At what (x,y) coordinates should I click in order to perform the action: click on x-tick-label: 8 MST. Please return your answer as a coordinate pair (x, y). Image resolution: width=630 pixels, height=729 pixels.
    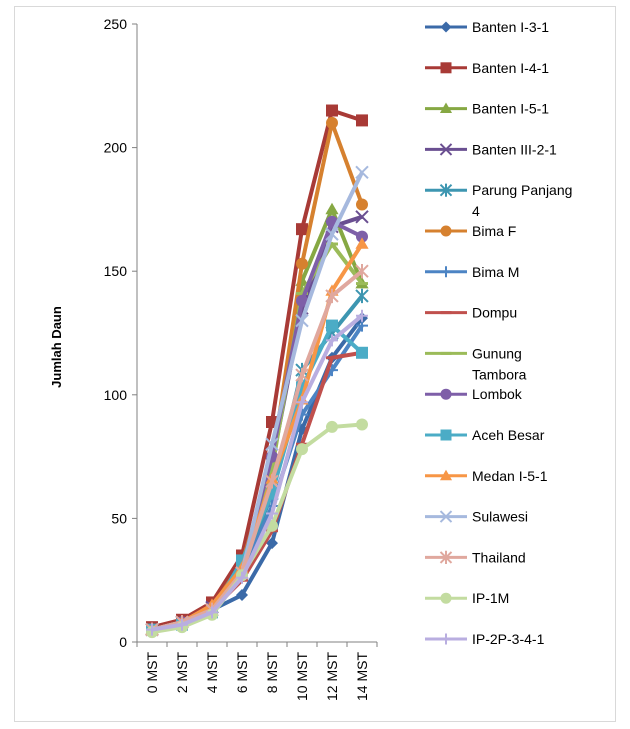
    Looking at the image, I should click on (272, 673).